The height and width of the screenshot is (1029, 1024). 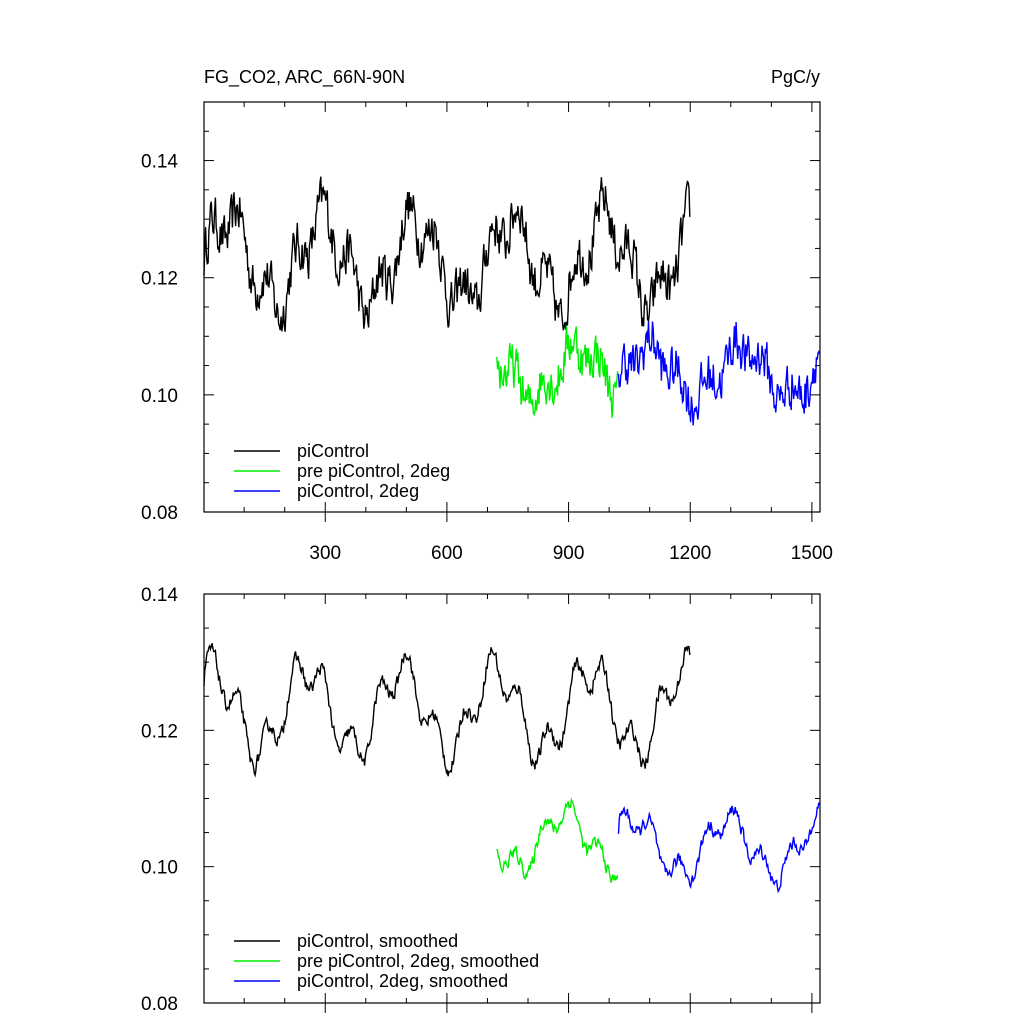 What do you see at coordinates (373, 471) in the screenshot?
I see `legend-label: pre piControl, 2deg` at bounding box center [373, 471].